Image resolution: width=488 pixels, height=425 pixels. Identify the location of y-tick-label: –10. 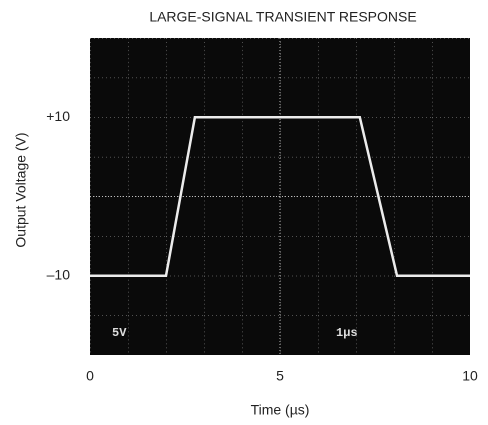
(59, 274).